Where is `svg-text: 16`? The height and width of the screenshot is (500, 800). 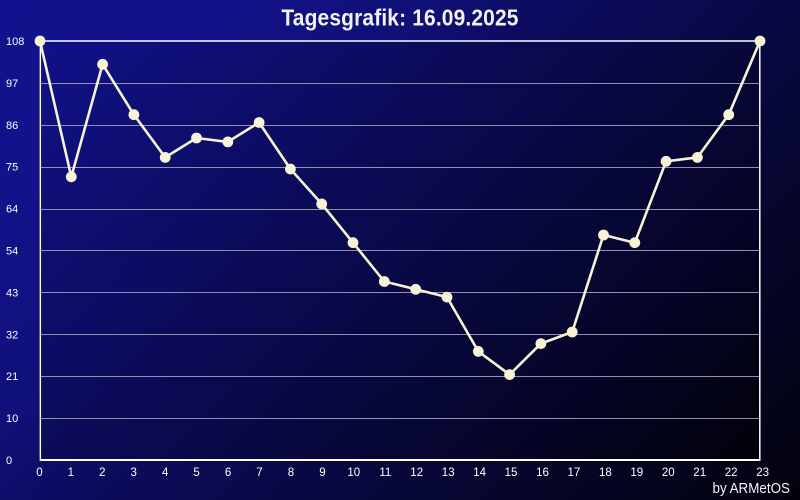
svg-text: 16 is located at coordinates (542, 473).